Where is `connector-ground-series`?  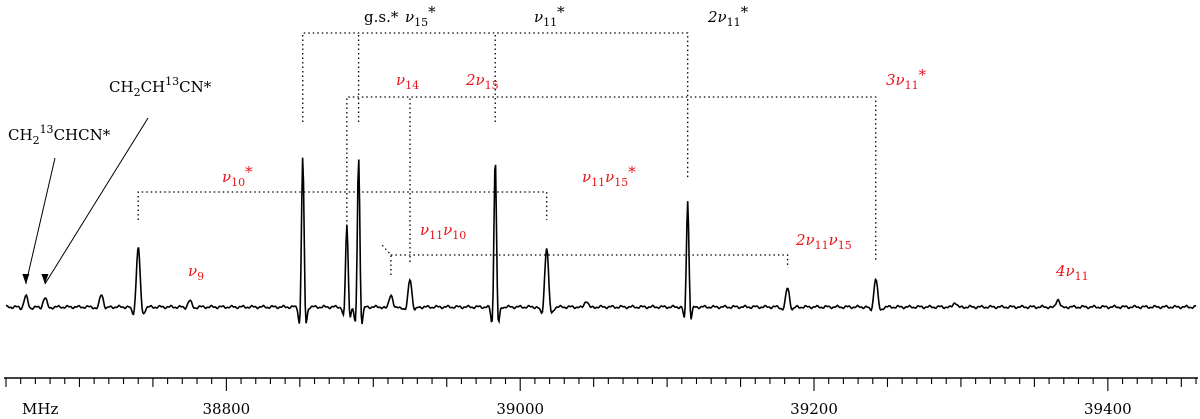 connector-ground-series is located at coordinates (495, 105).